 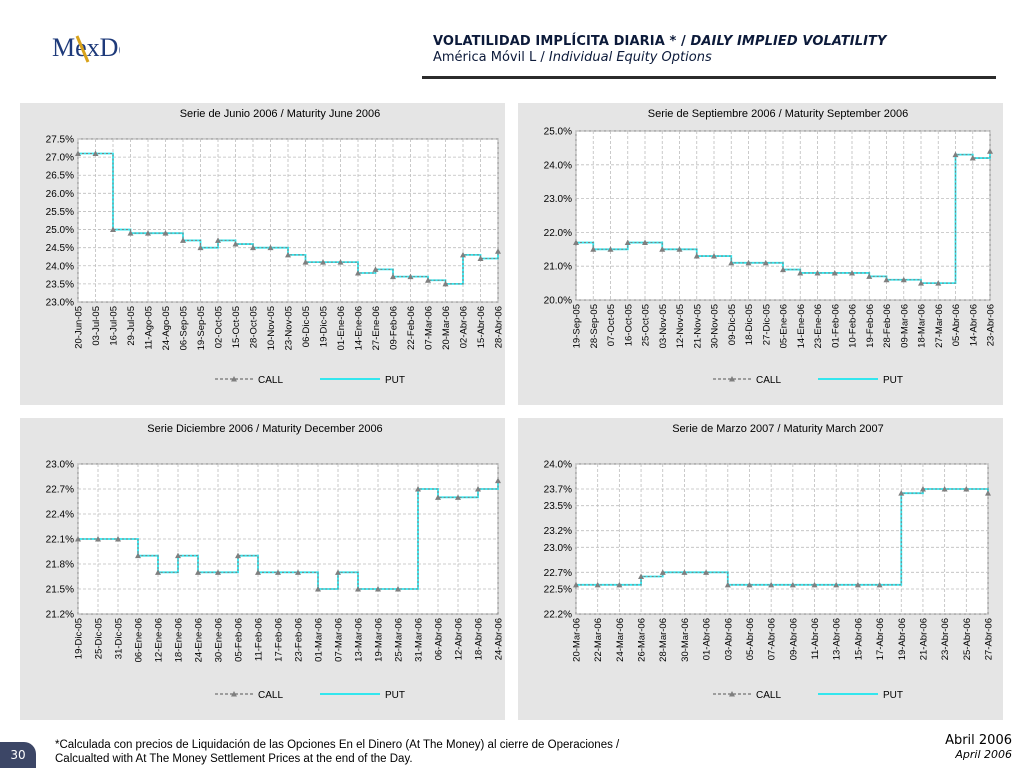 What do you see at coordinates (82, 49) in the screenshot?
I see `logo-accent-stroke` at bounding box center [82, 49].